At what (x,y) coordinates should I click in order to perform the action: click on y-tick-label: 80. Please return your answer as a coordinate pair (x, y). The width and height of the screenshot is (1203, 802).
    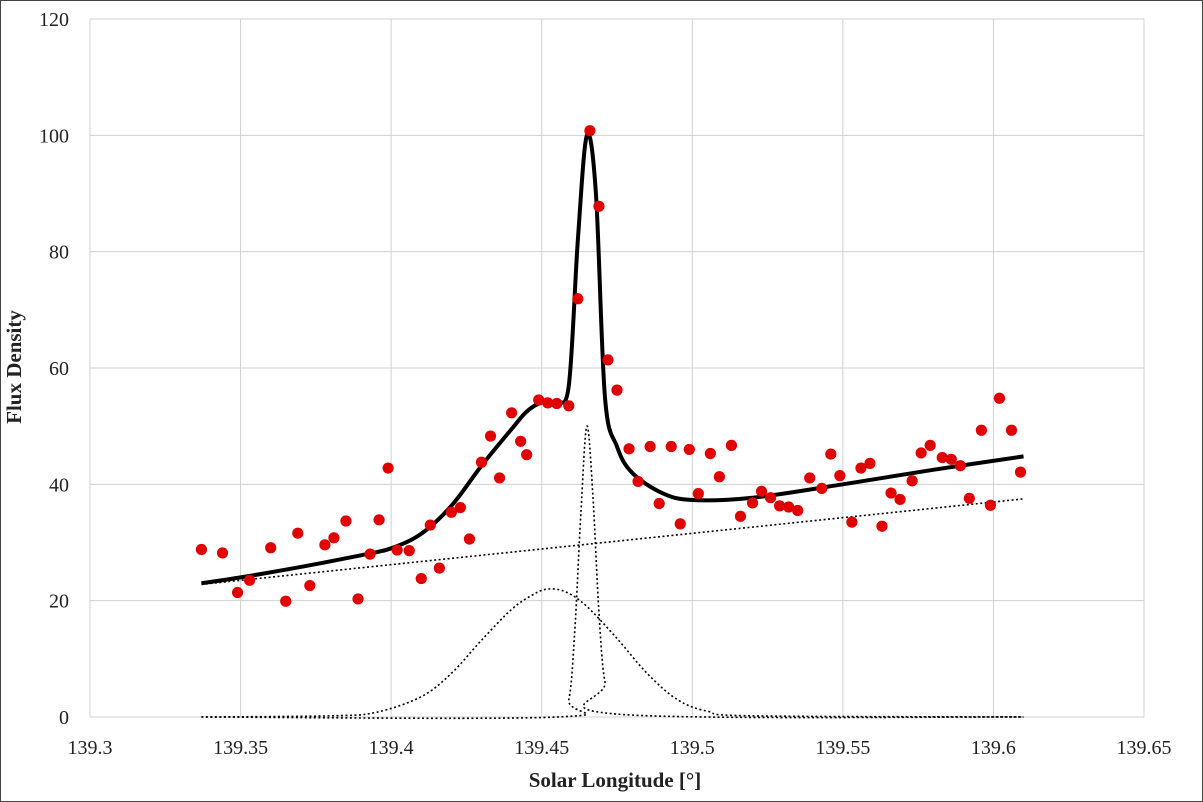
    Looking at the image, I should click on (59, 253).